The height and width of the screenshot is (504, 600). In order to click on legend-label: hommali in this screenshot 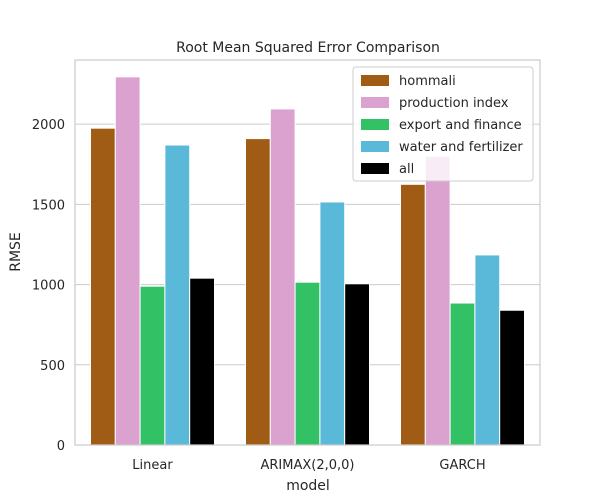, I will do `click(427, 81)`.